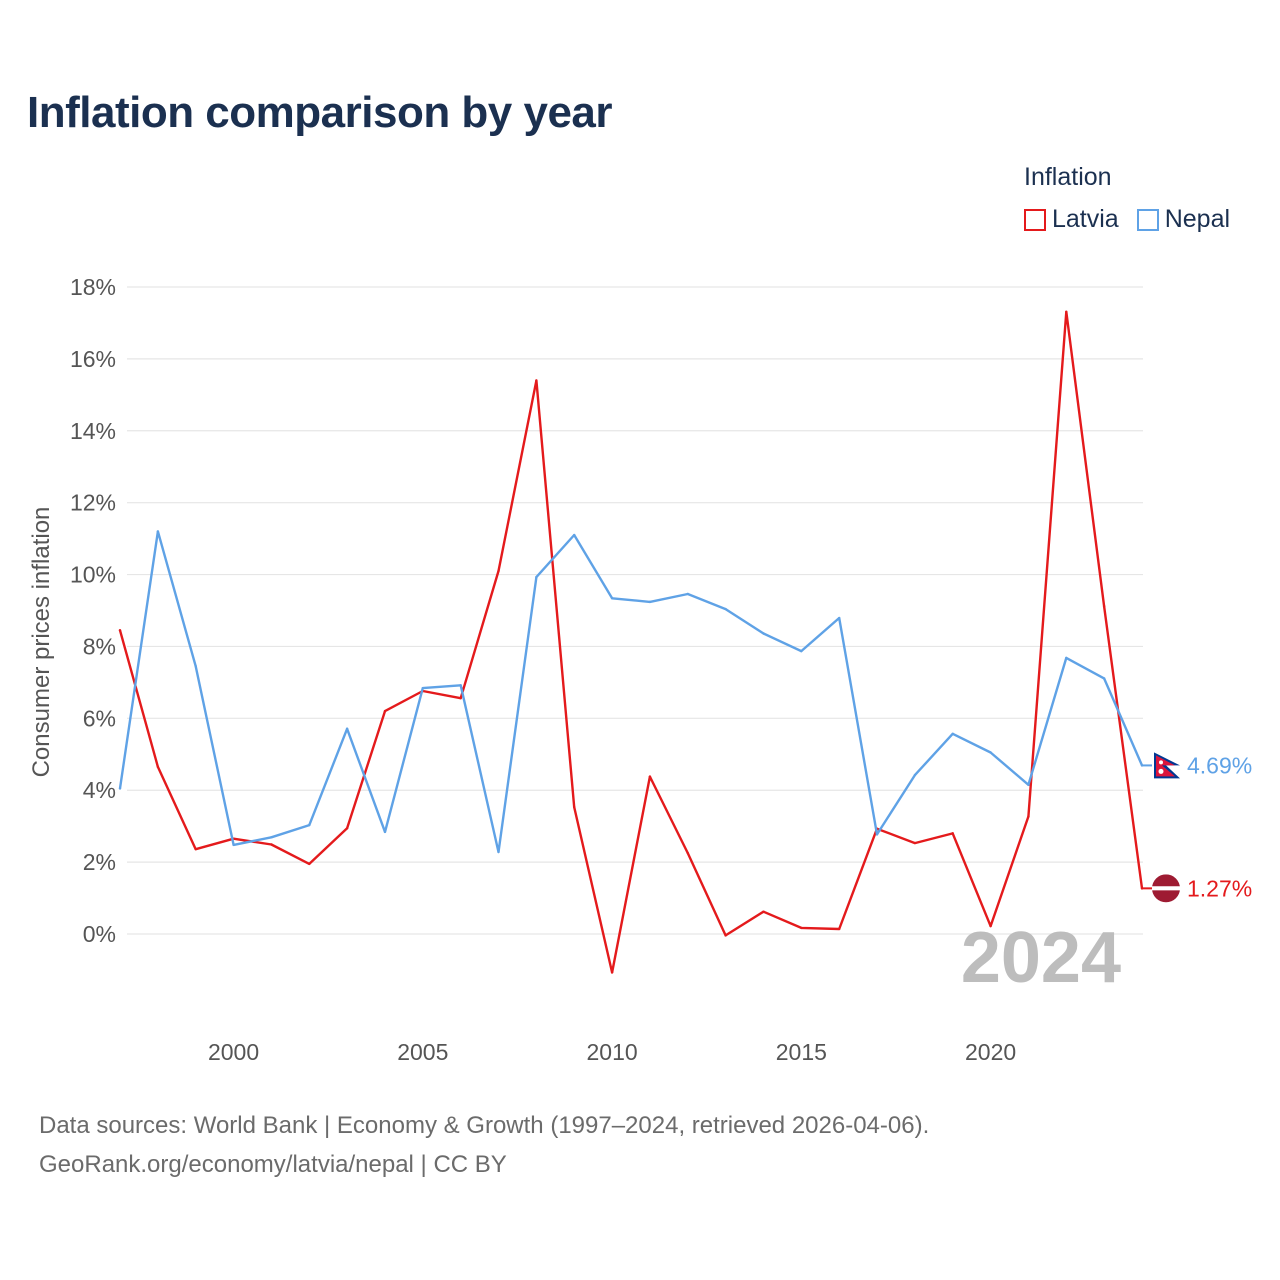  Describe the element at coordinates (1028, 816) in the screenshot. I see `data-point-latvia-2021` at that location.